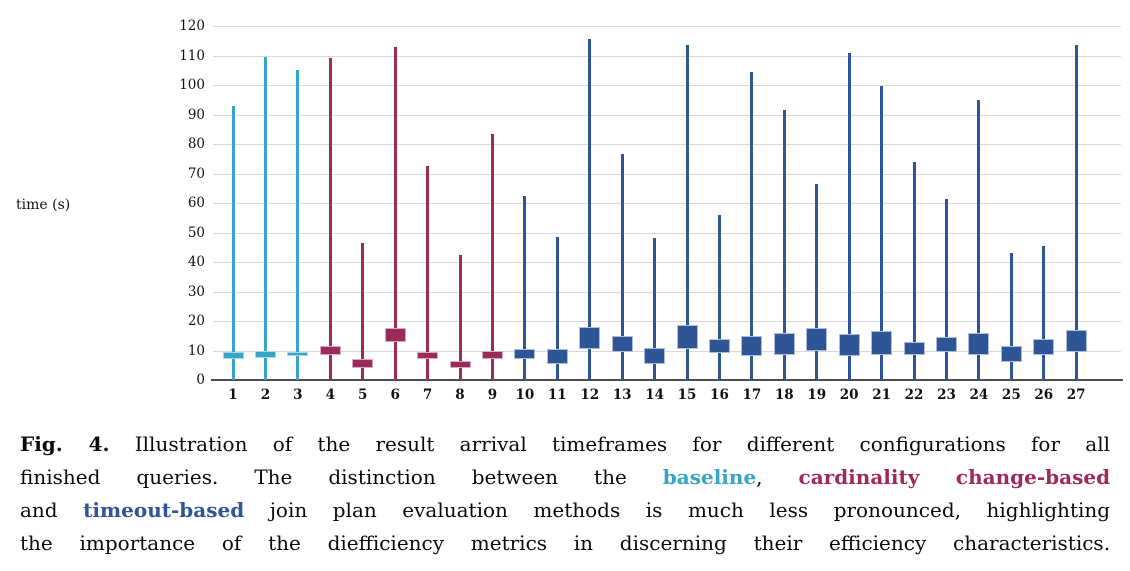  Describe the element at coordinates (455, 510) in the screenshot. I see `caption-segment: evaluation` at that location.